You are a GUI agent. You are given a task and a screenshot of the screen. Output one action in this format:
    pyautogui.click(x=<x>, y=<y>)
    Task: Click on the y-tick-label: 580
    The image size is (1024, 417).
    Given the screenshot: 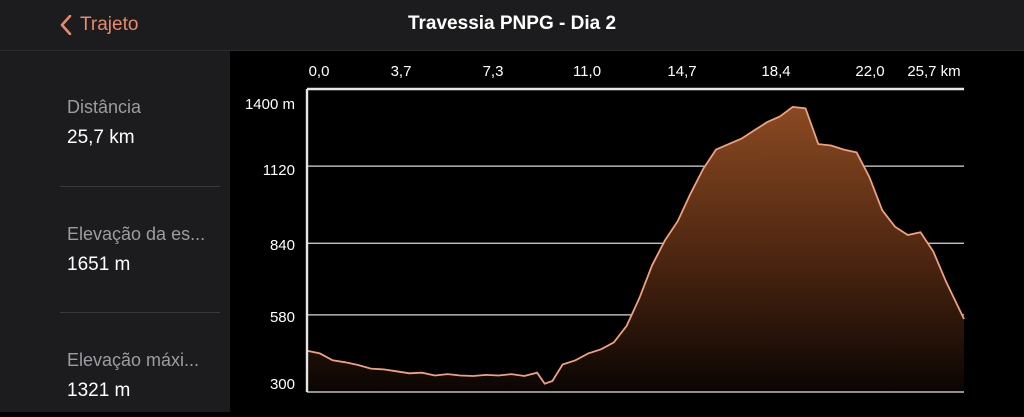 What is the action you would take?
    pyautogui.click(x=282, y=317)
    